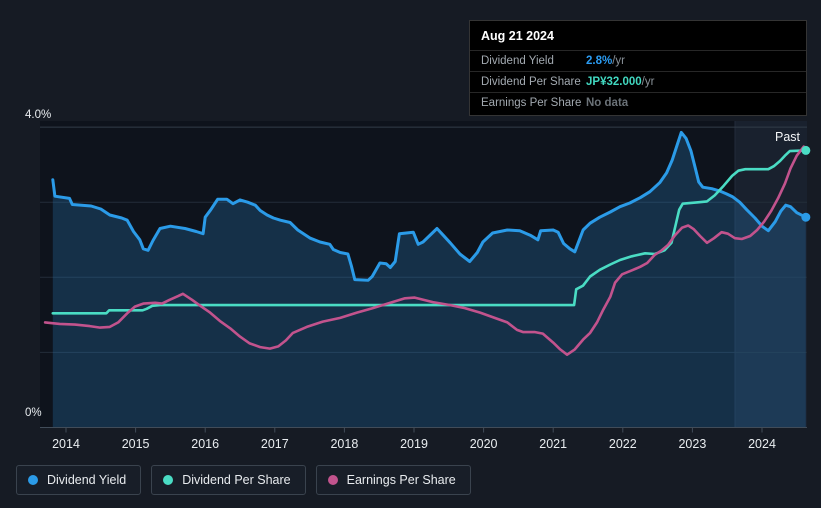 The image size is (821, 508). Describe the element at coordinates (770, 274) in the screenshot. I see `past-region` at that location.